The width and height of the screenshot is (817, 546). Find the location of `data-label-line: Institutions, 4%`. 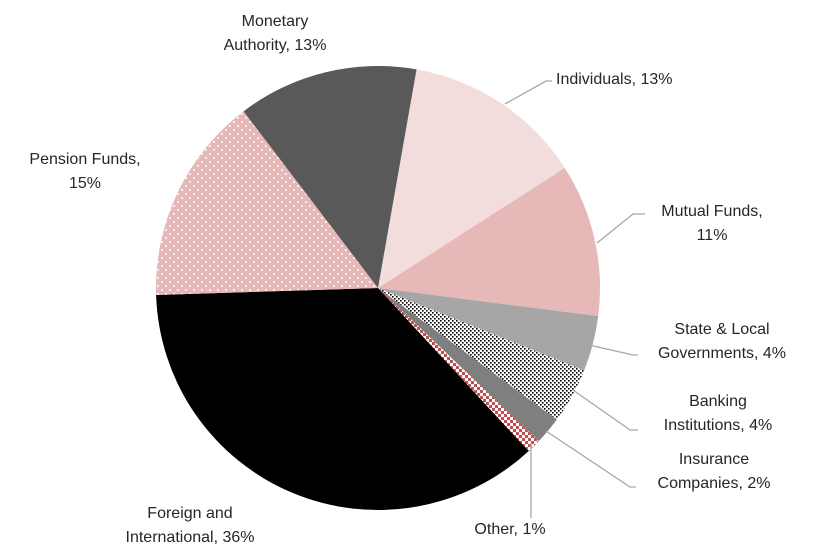

data-label-line: Institutions, 4% is located at coordinates (718, 425).